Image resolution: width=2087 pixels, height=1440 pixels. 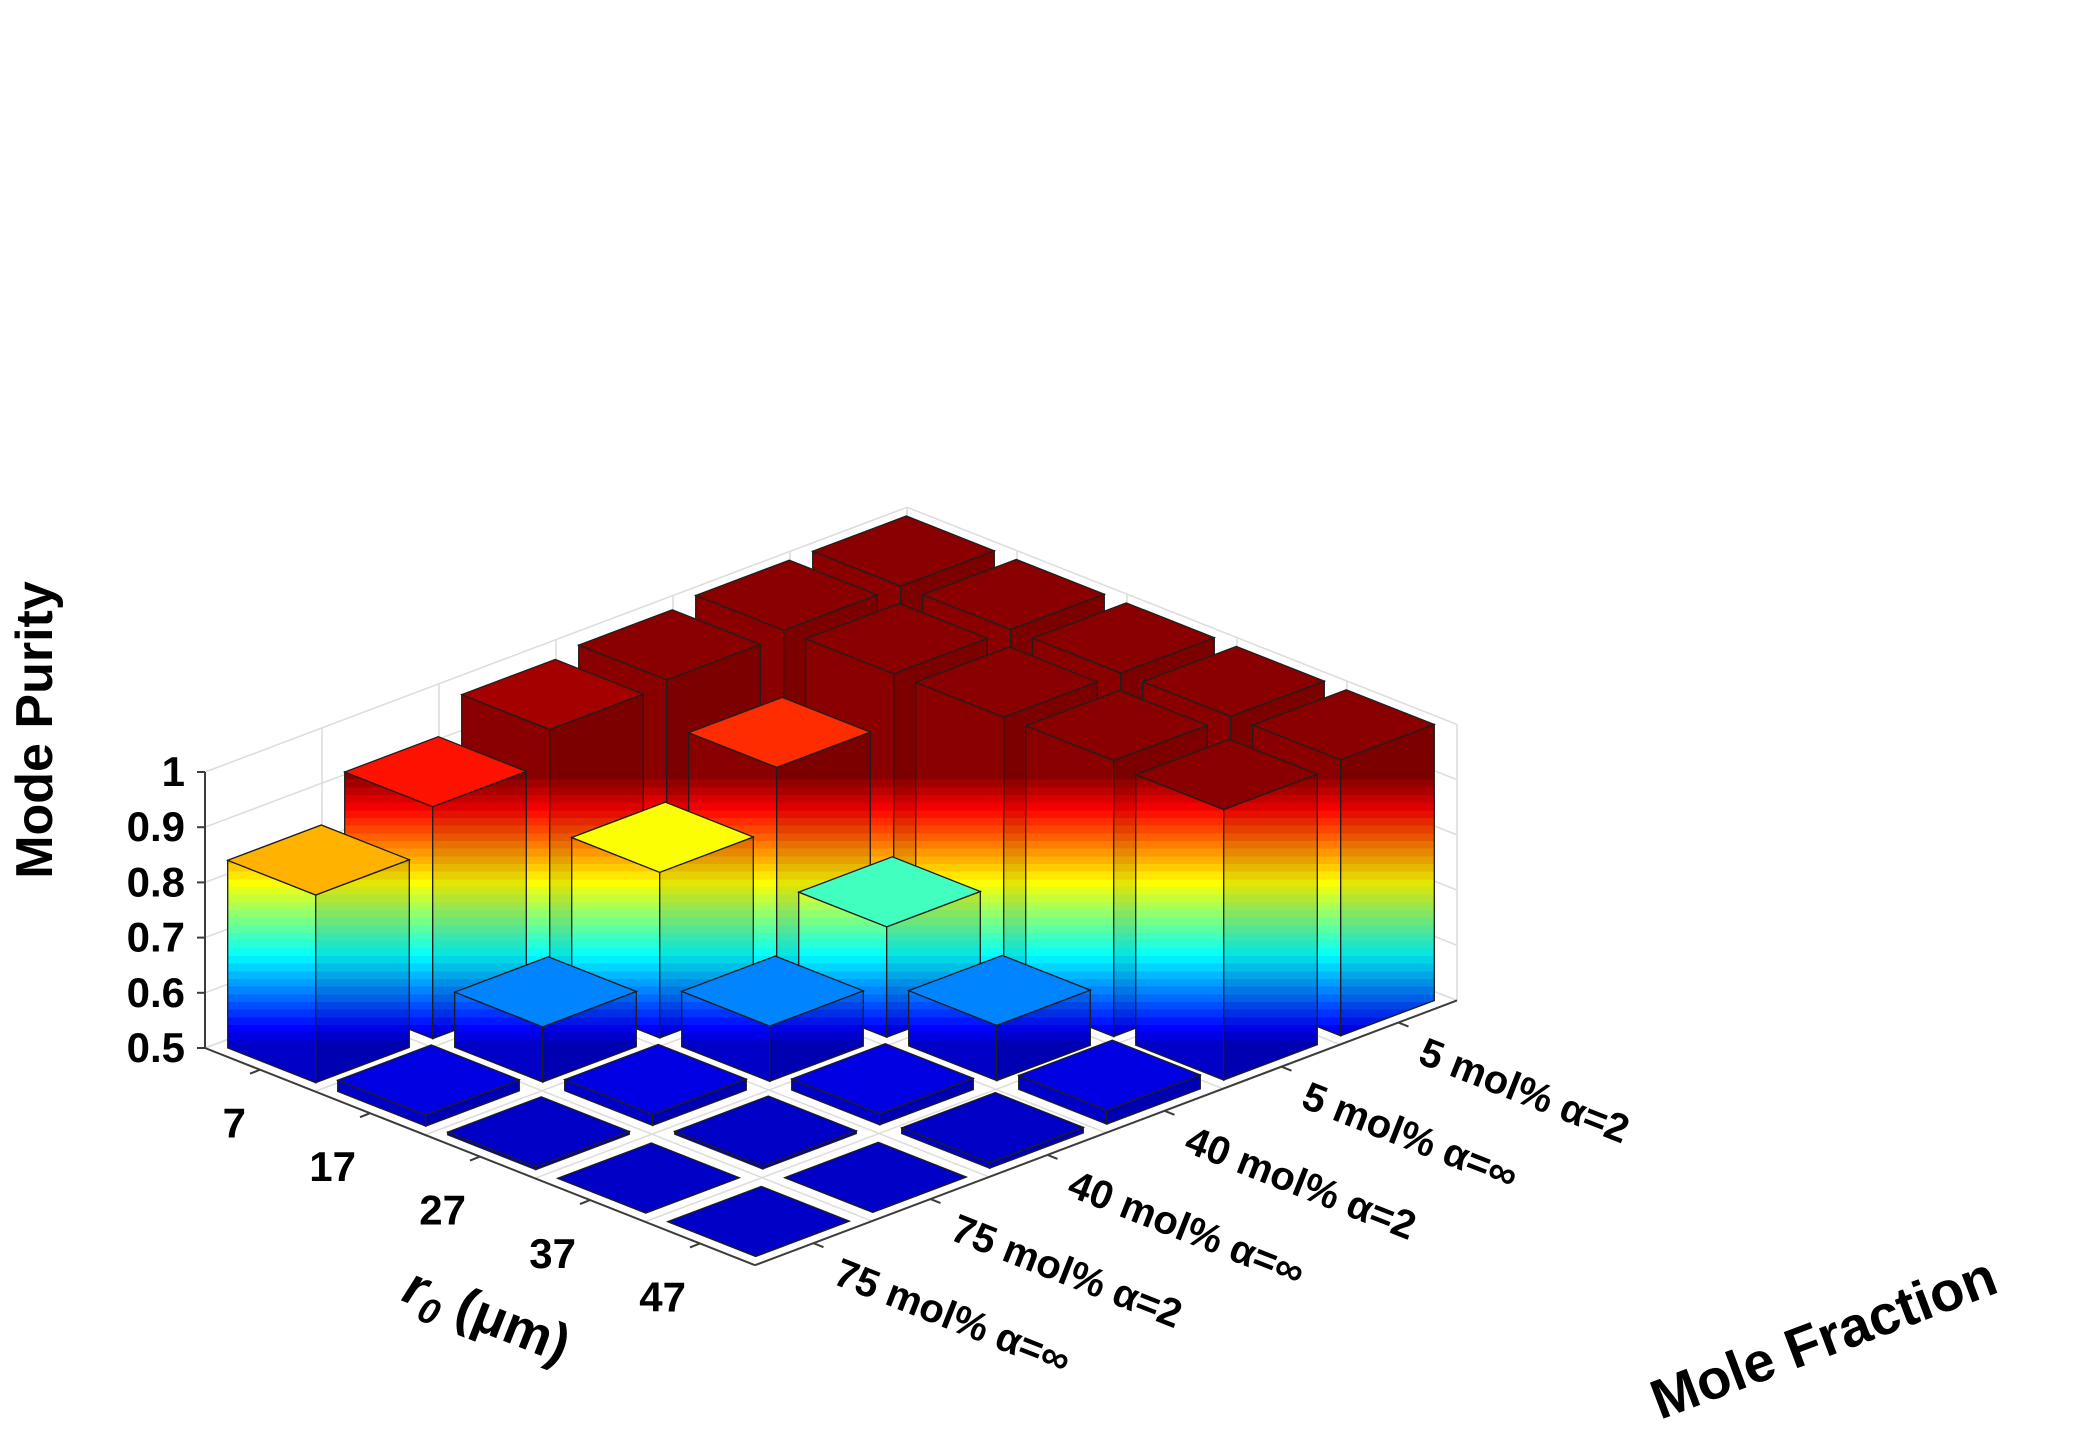 I want to click on x-tick-label: 27, so click(x=442, y=1210).